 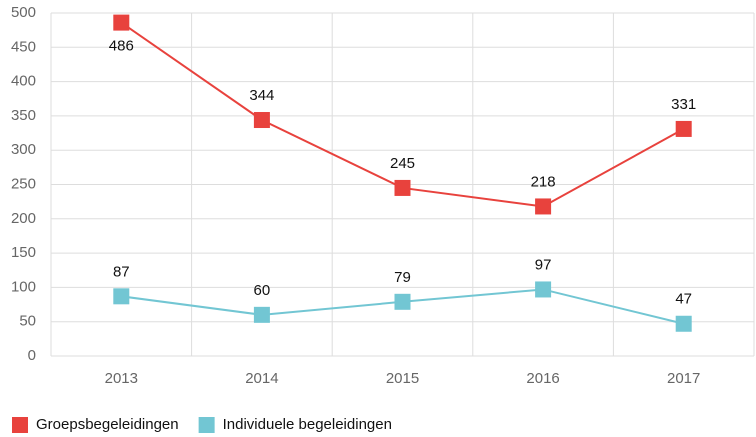 What do you see at coordinates (23, 81) in the screenshot?
I see `y-tick-label: 400` at bounding box center [23, 81].